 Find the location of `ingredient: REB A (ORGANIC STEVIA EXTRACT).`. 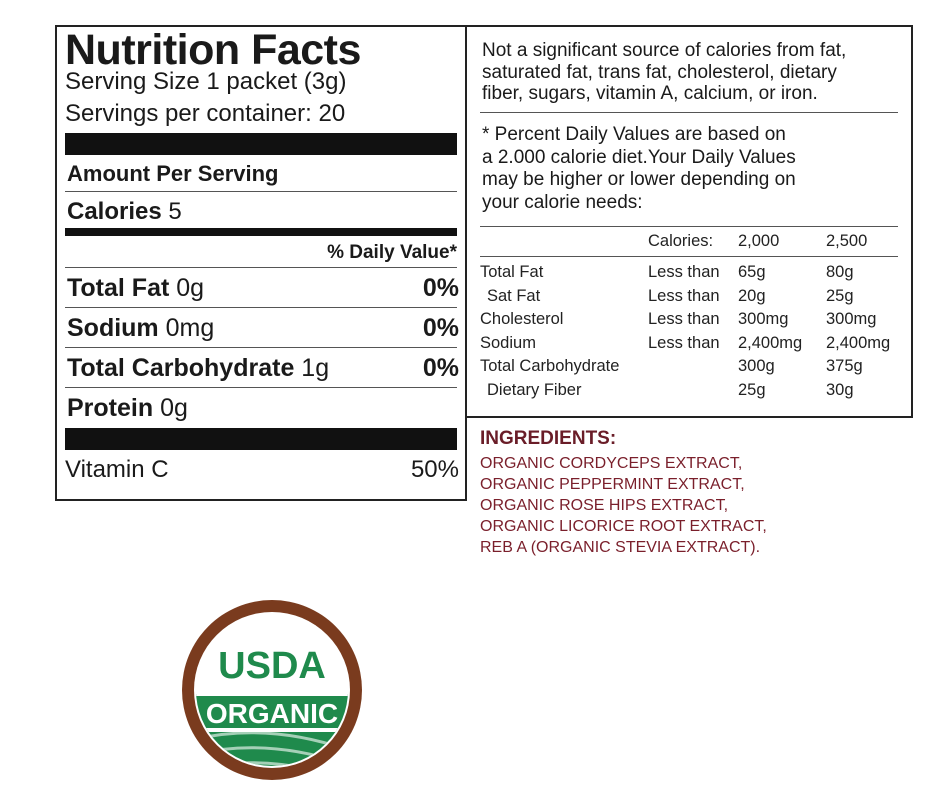

ingredient: REB A (ORGANIC STEVIA EXTRACT). is located at coordinates (620, 547).